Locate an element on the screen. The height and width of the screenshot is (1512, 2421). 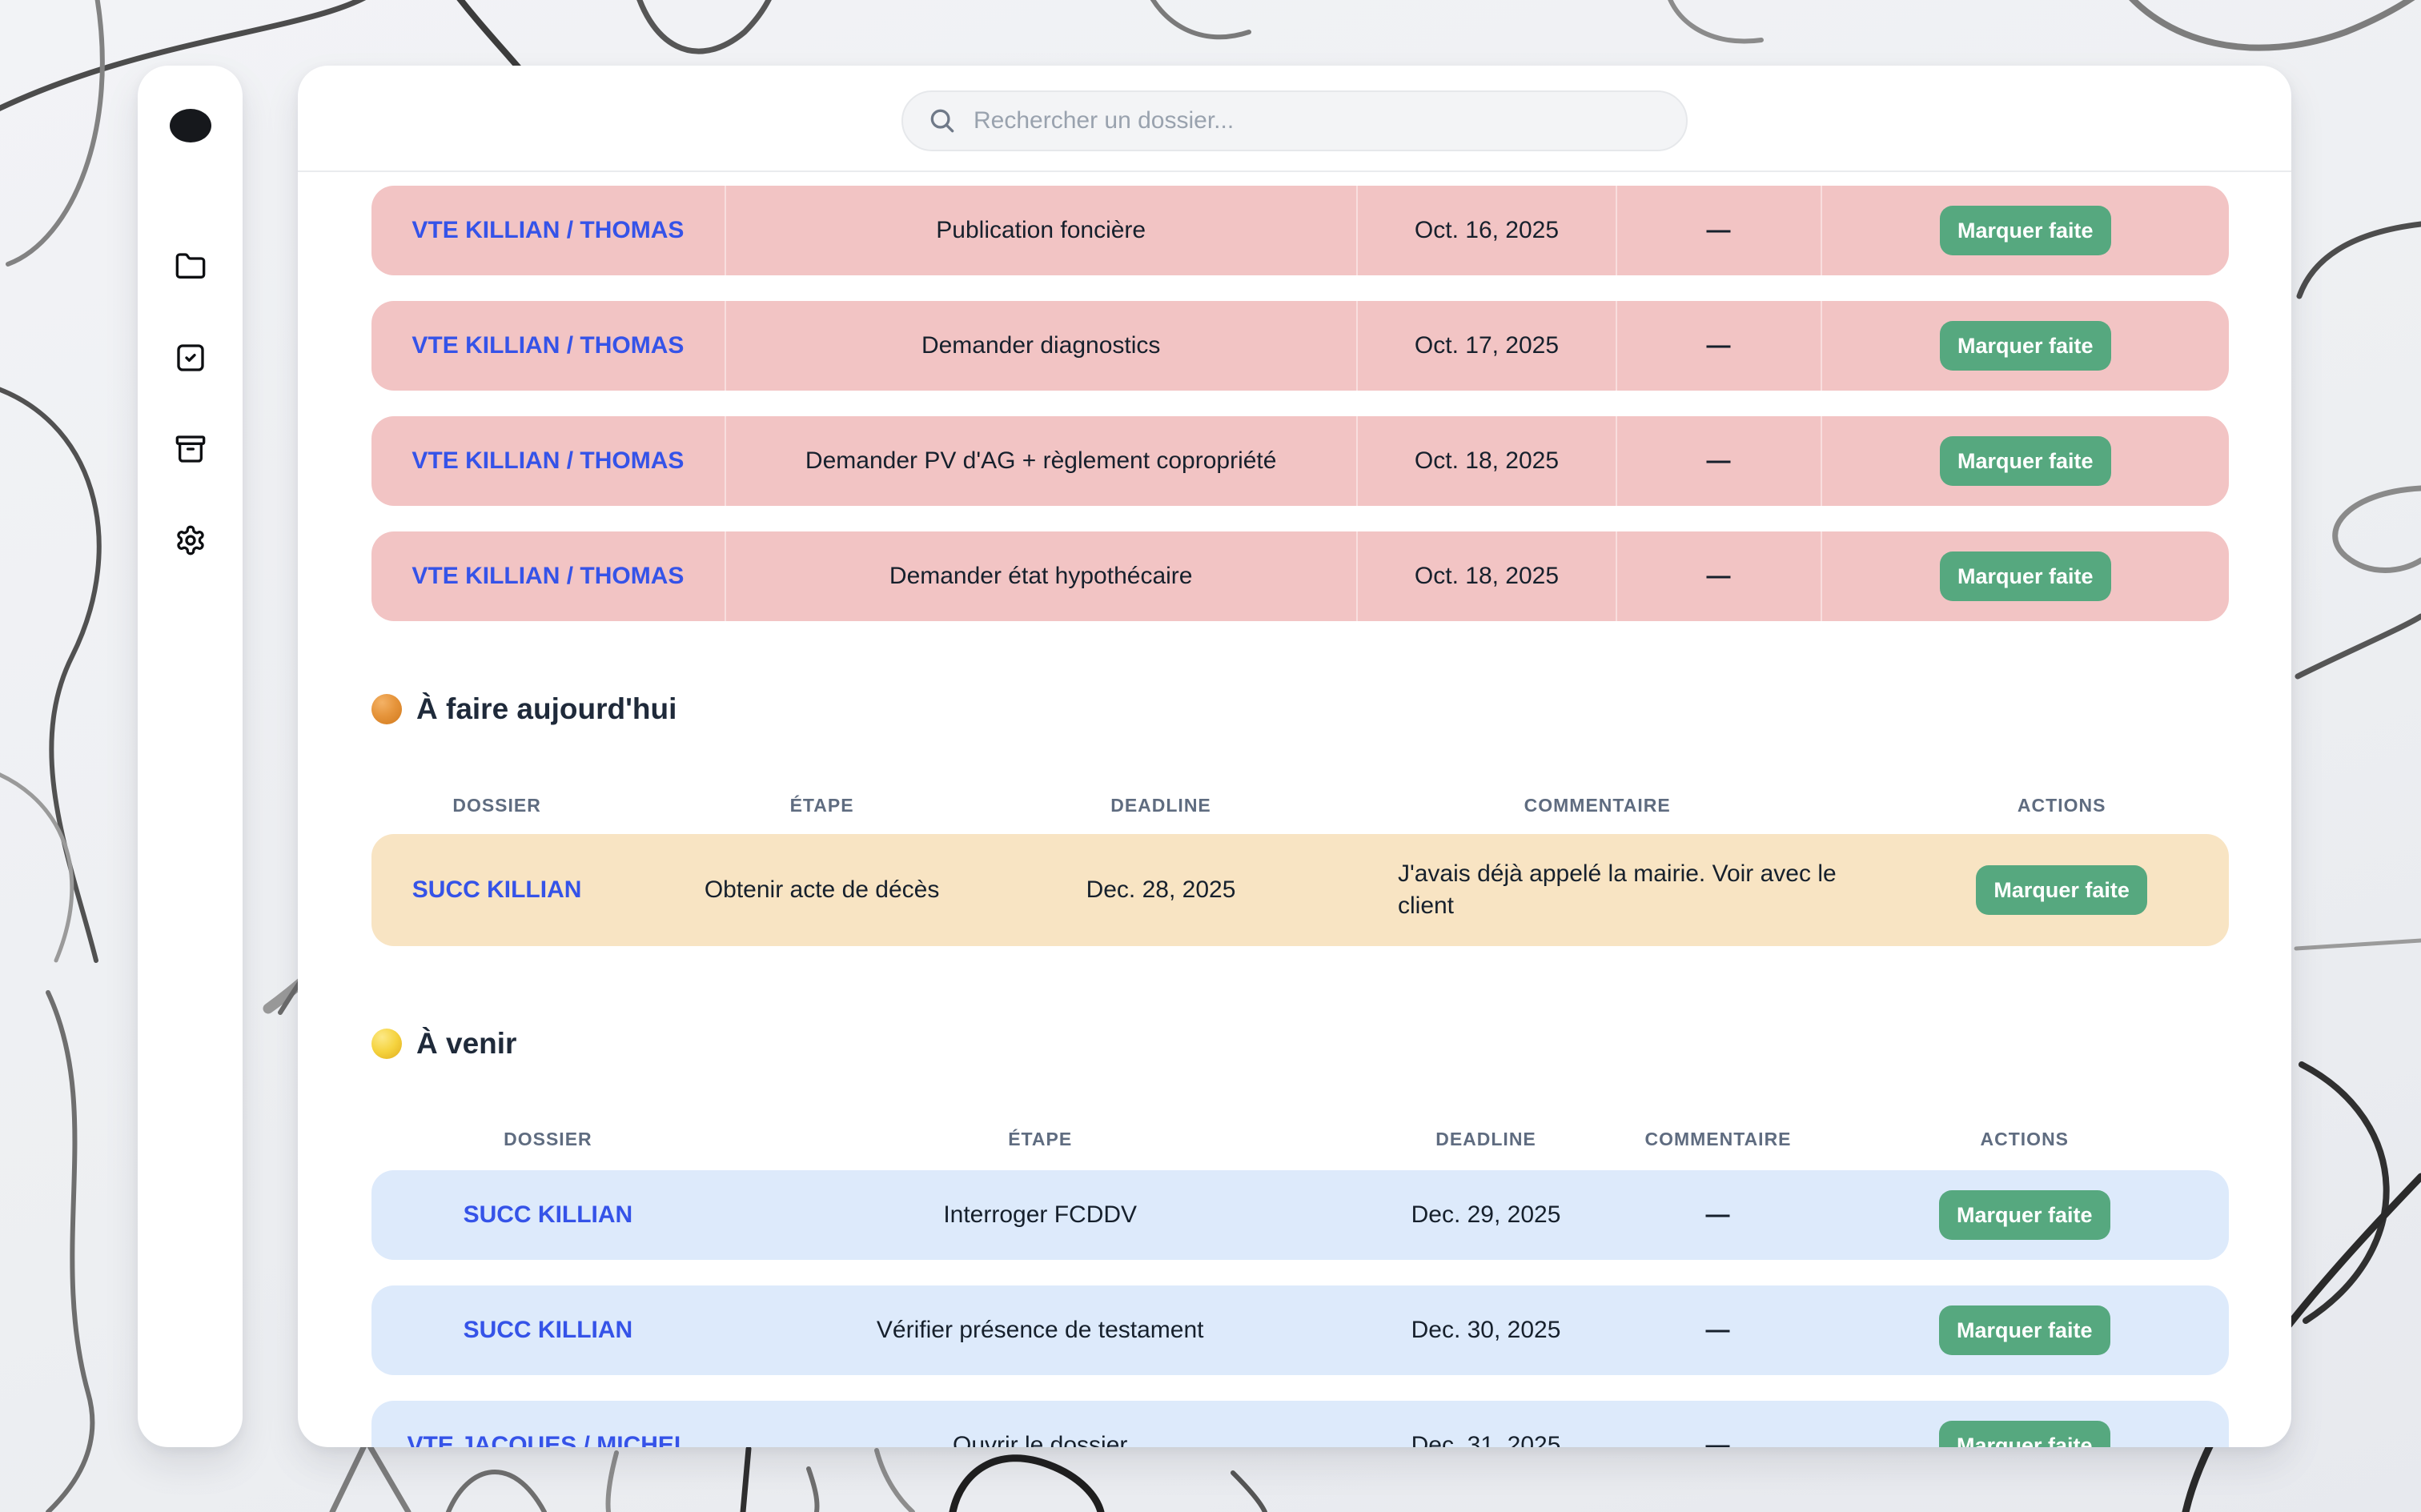
etape-cell: Ouvrir le dossier is located at coordinates (1040, 1440).